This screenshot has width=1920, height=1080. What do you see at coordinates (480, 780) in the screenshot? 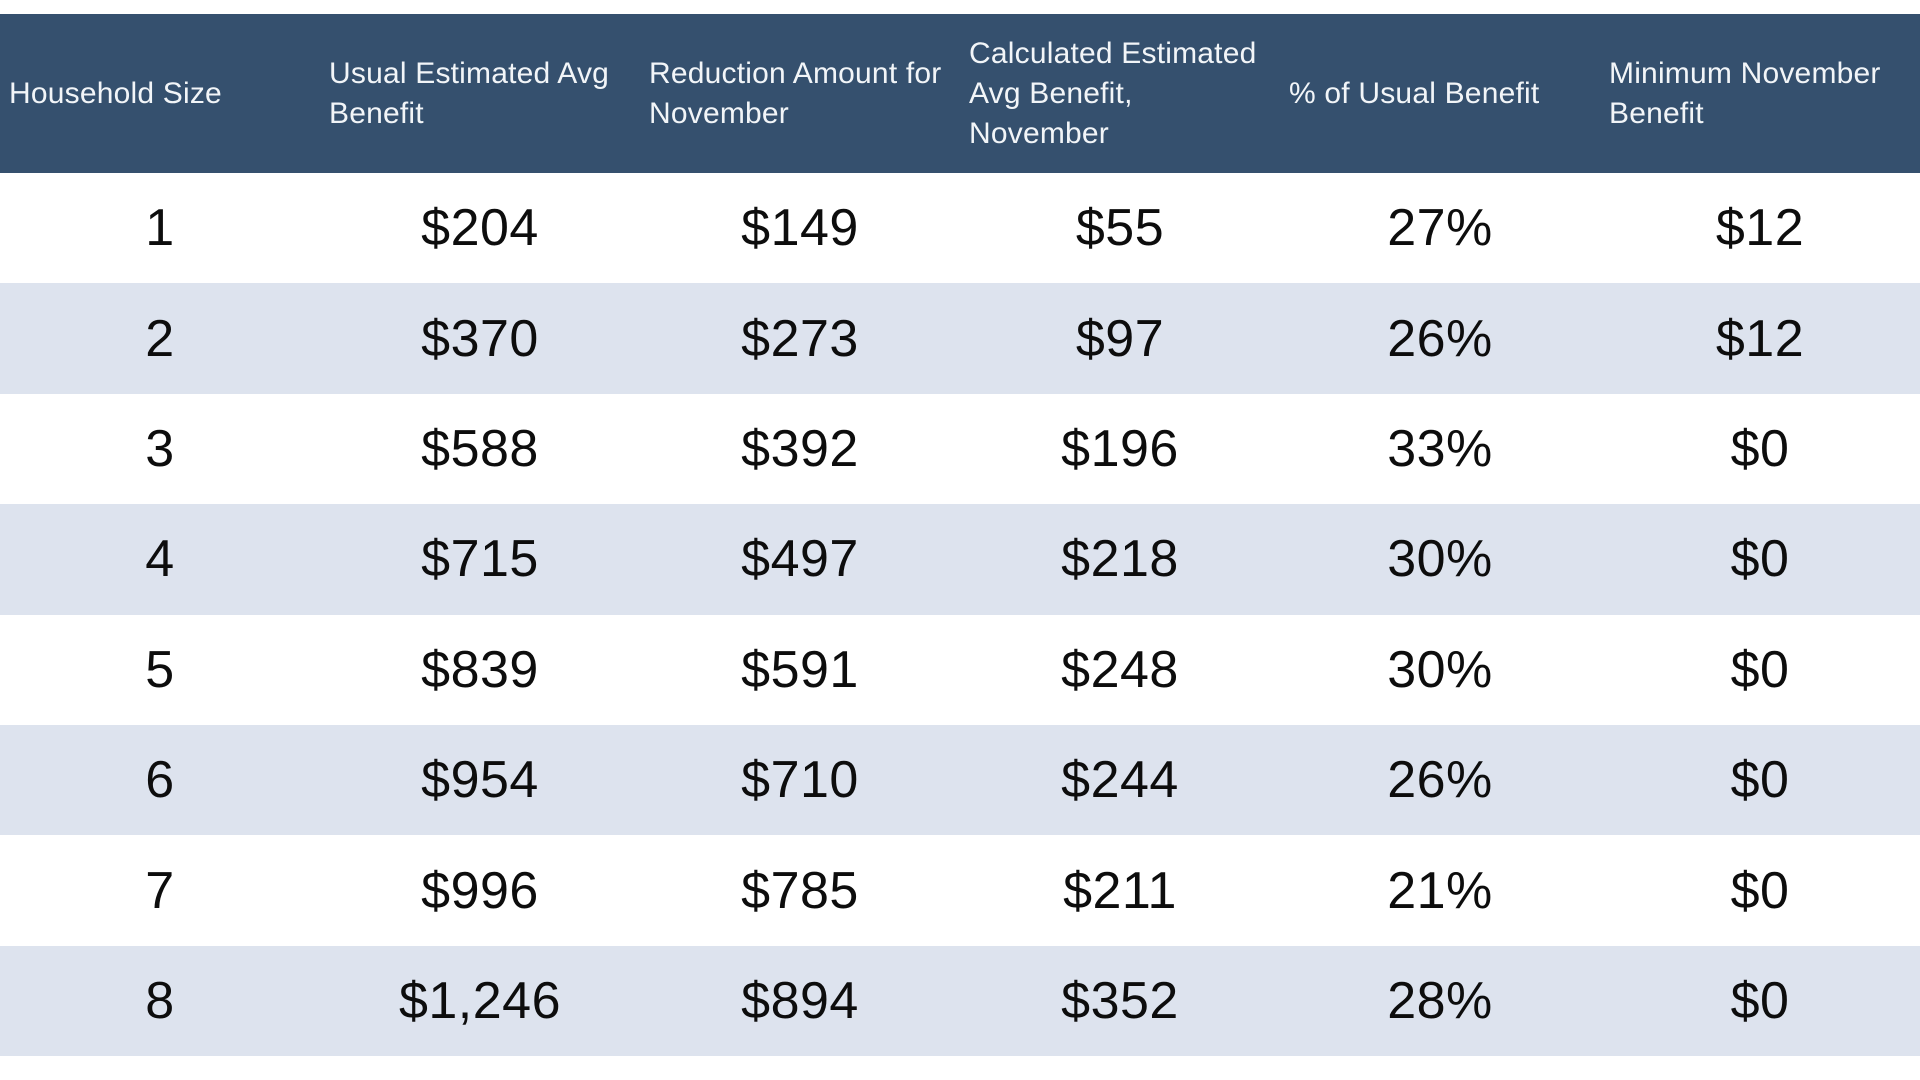
I see `cell-usual-estimated-avg-benefit: $954` at bounding box center [480, 780].